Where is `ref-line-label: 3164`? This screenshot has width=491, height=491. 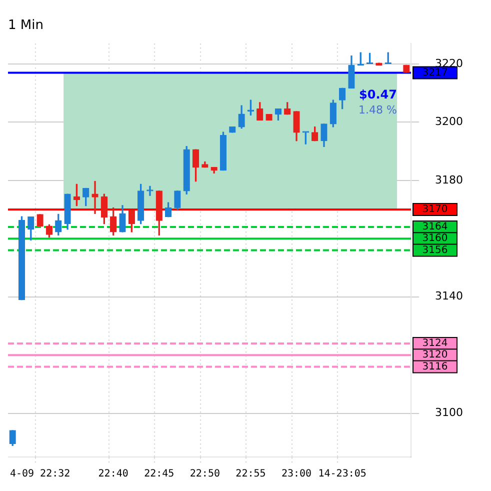 ref-line-label: 3164 is located at coordinates (435, 227).